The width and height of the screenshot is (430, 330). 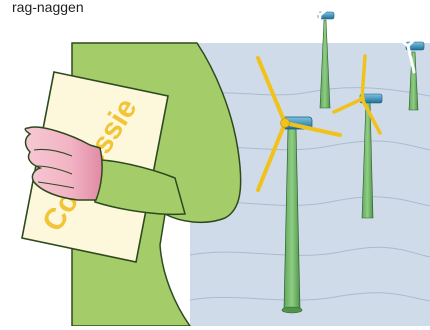 I want to click on person-arm, so click(x=136, y=187).